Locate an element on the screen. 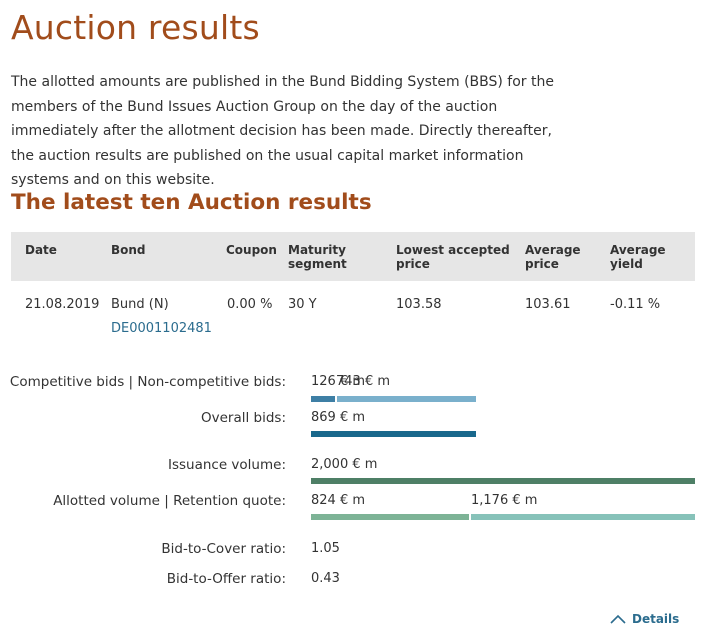 Image resolution: width=708 pixels, height=642 pixels. row-coupon: 0.00 % is located at coordinates (250, 304).